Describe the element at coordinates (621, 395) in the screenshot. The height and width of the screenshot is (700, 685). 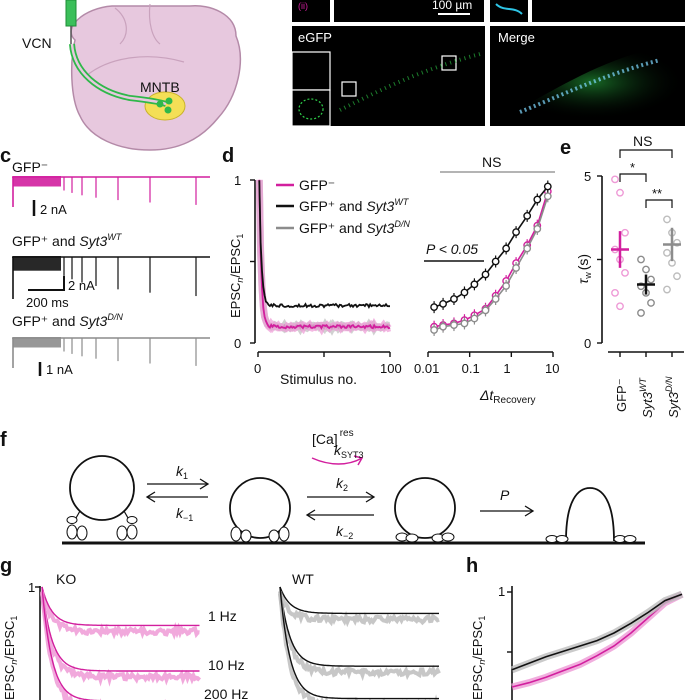
I see `panel-e-cat1: GFP⁻` at that location.